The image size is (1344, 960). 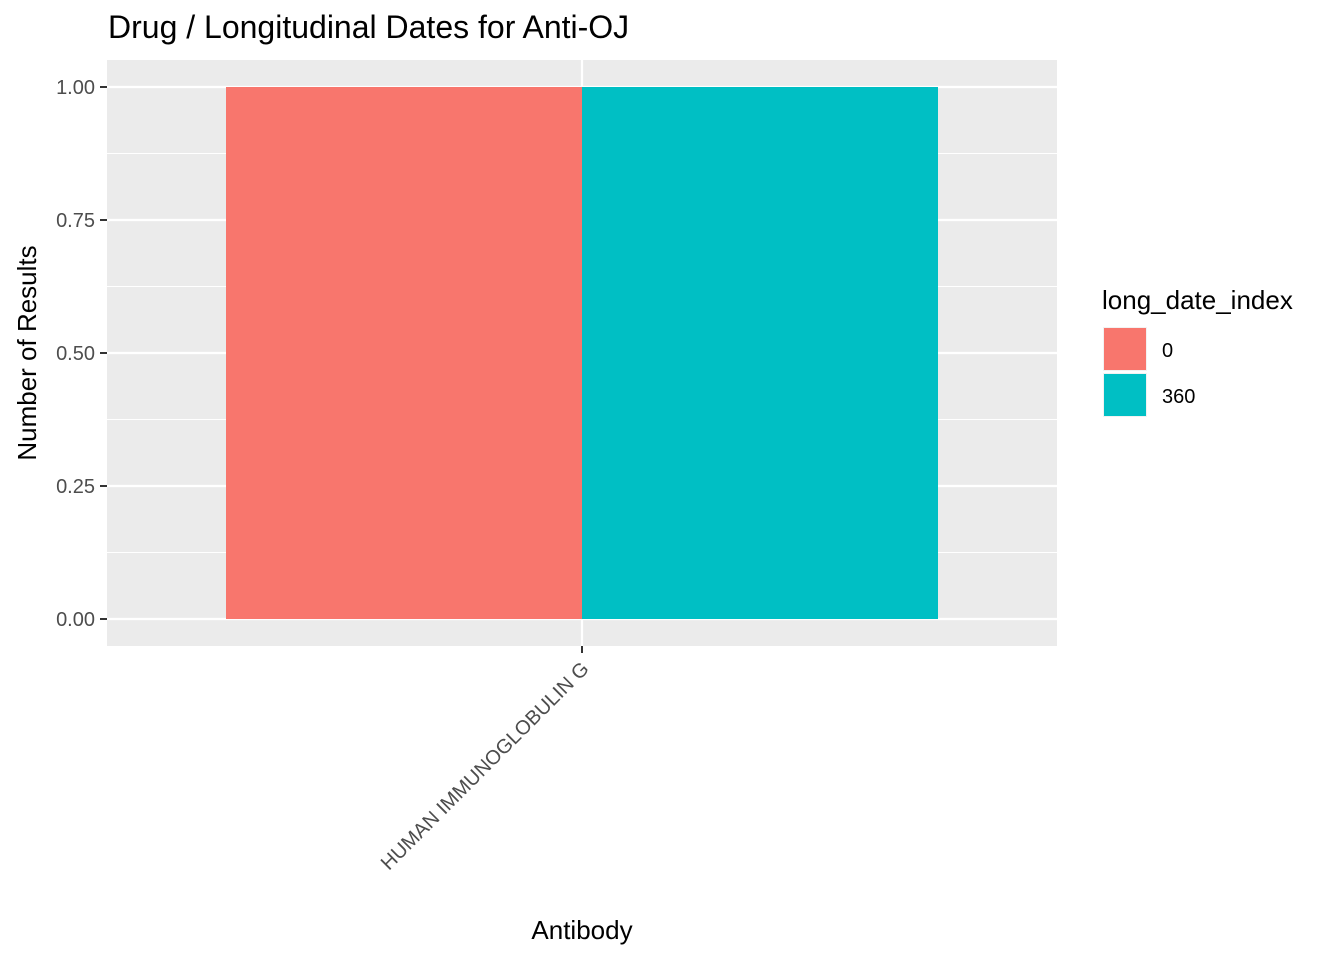 I want to click on x-axis: HUMAN IMMUNOGLOBULIN G, so click(x=485, y=760).